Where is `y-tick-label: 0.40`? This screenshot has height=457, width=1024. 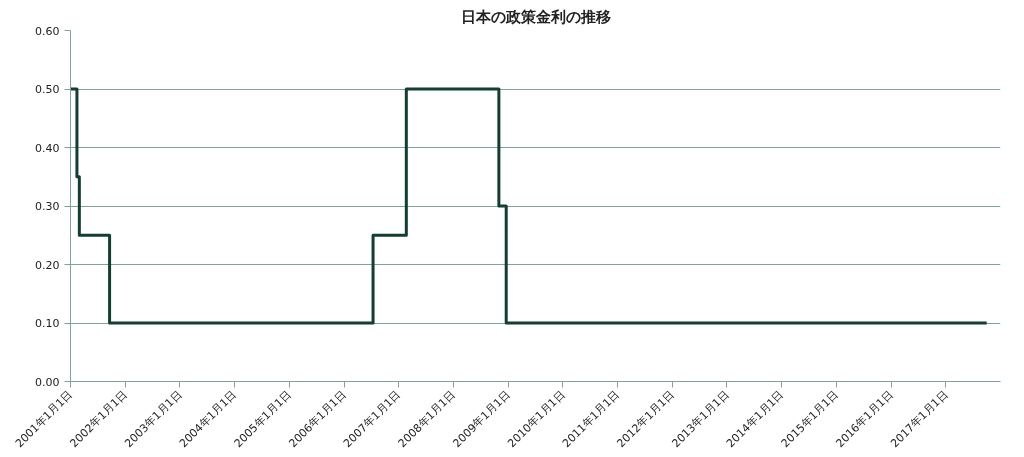
y-tick-label: 0.40 is located at coordinates (47, 148).